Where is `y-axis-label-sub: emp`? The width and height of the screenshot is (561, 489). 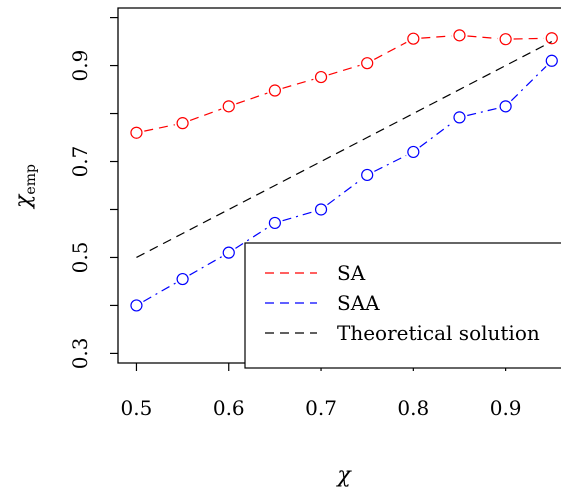
y-axis-label-sub: emp is located at coordinates (31, 179).